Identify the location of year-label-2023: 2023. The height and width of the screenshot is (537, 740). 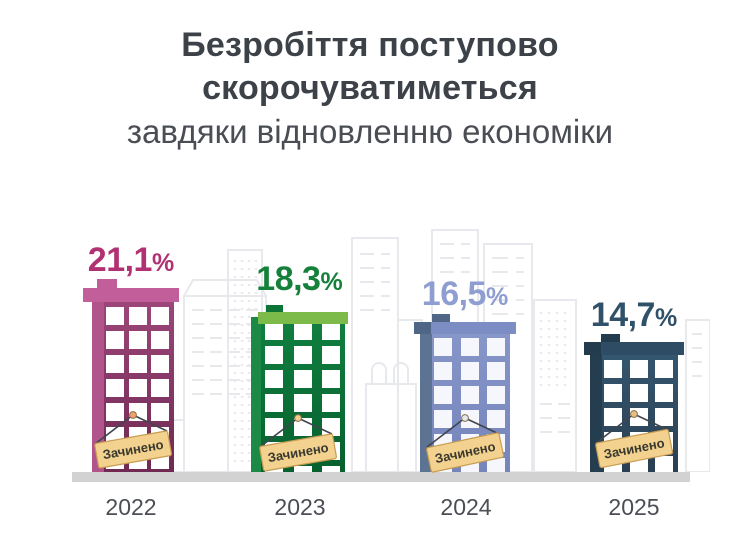
(300, 507).